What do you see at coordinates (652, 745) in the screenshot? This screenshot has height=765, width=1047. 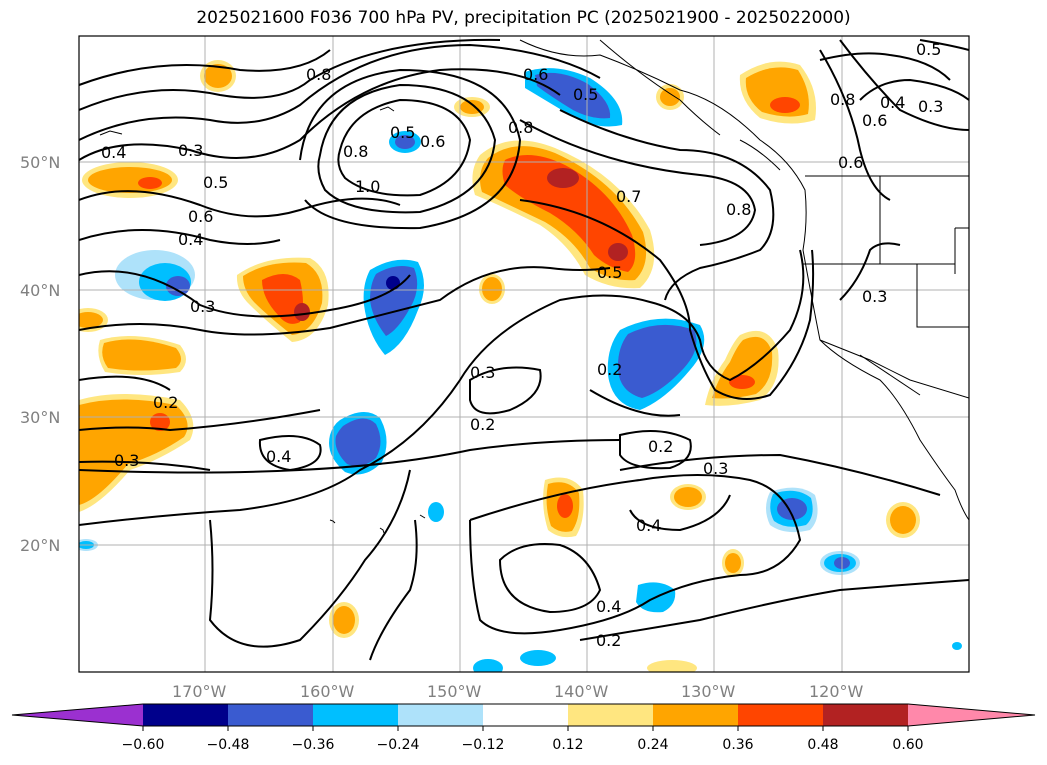 I see `colorbar-tick-label: 0.24` at bounding box center [652, 745].